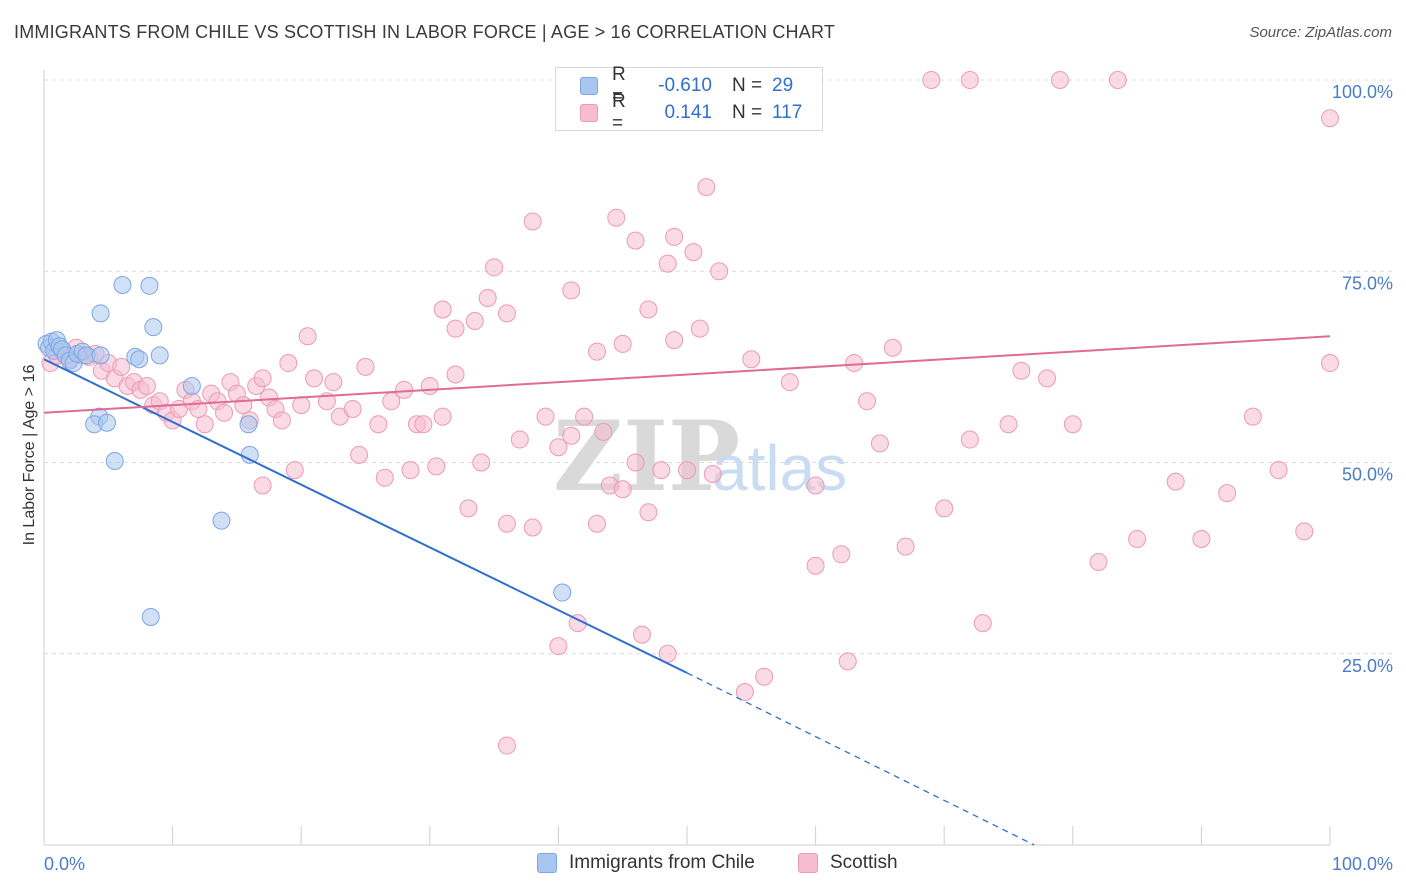 The image size is (1406, 892). Describe the element at coordinates (783, 85) in the screenshot. I see `legend-n-value: 29` at that location.